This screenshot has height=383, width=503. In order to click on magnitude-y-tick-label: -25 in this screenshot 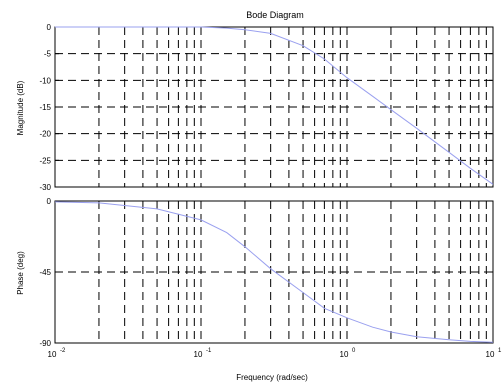, I will do `click(45, 160)`.